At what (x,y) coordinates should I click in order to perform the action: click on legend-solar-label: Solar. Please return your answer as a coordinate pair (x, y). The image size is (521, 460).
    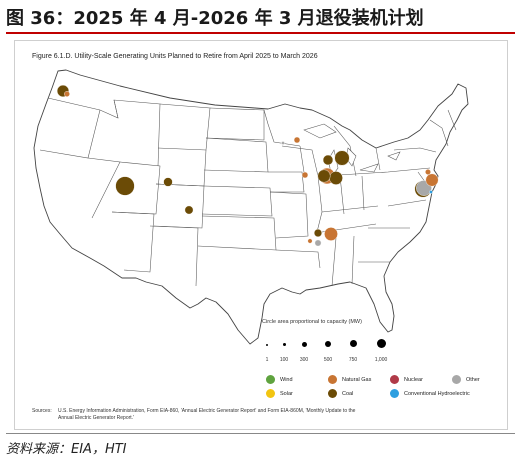
    Looking at the image, I should click on (286, 393).